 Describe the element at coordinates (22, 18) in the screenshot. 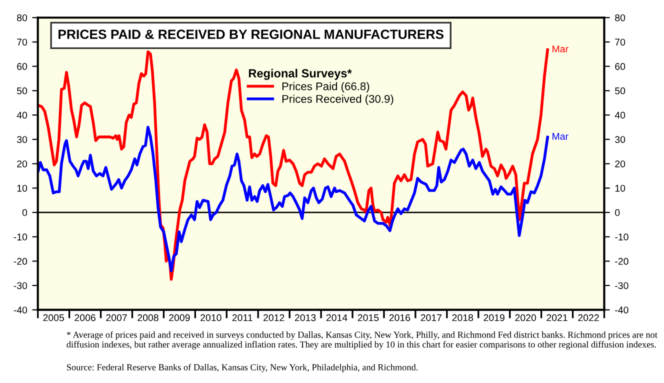

I see `y-tick-label: 80` at that location.